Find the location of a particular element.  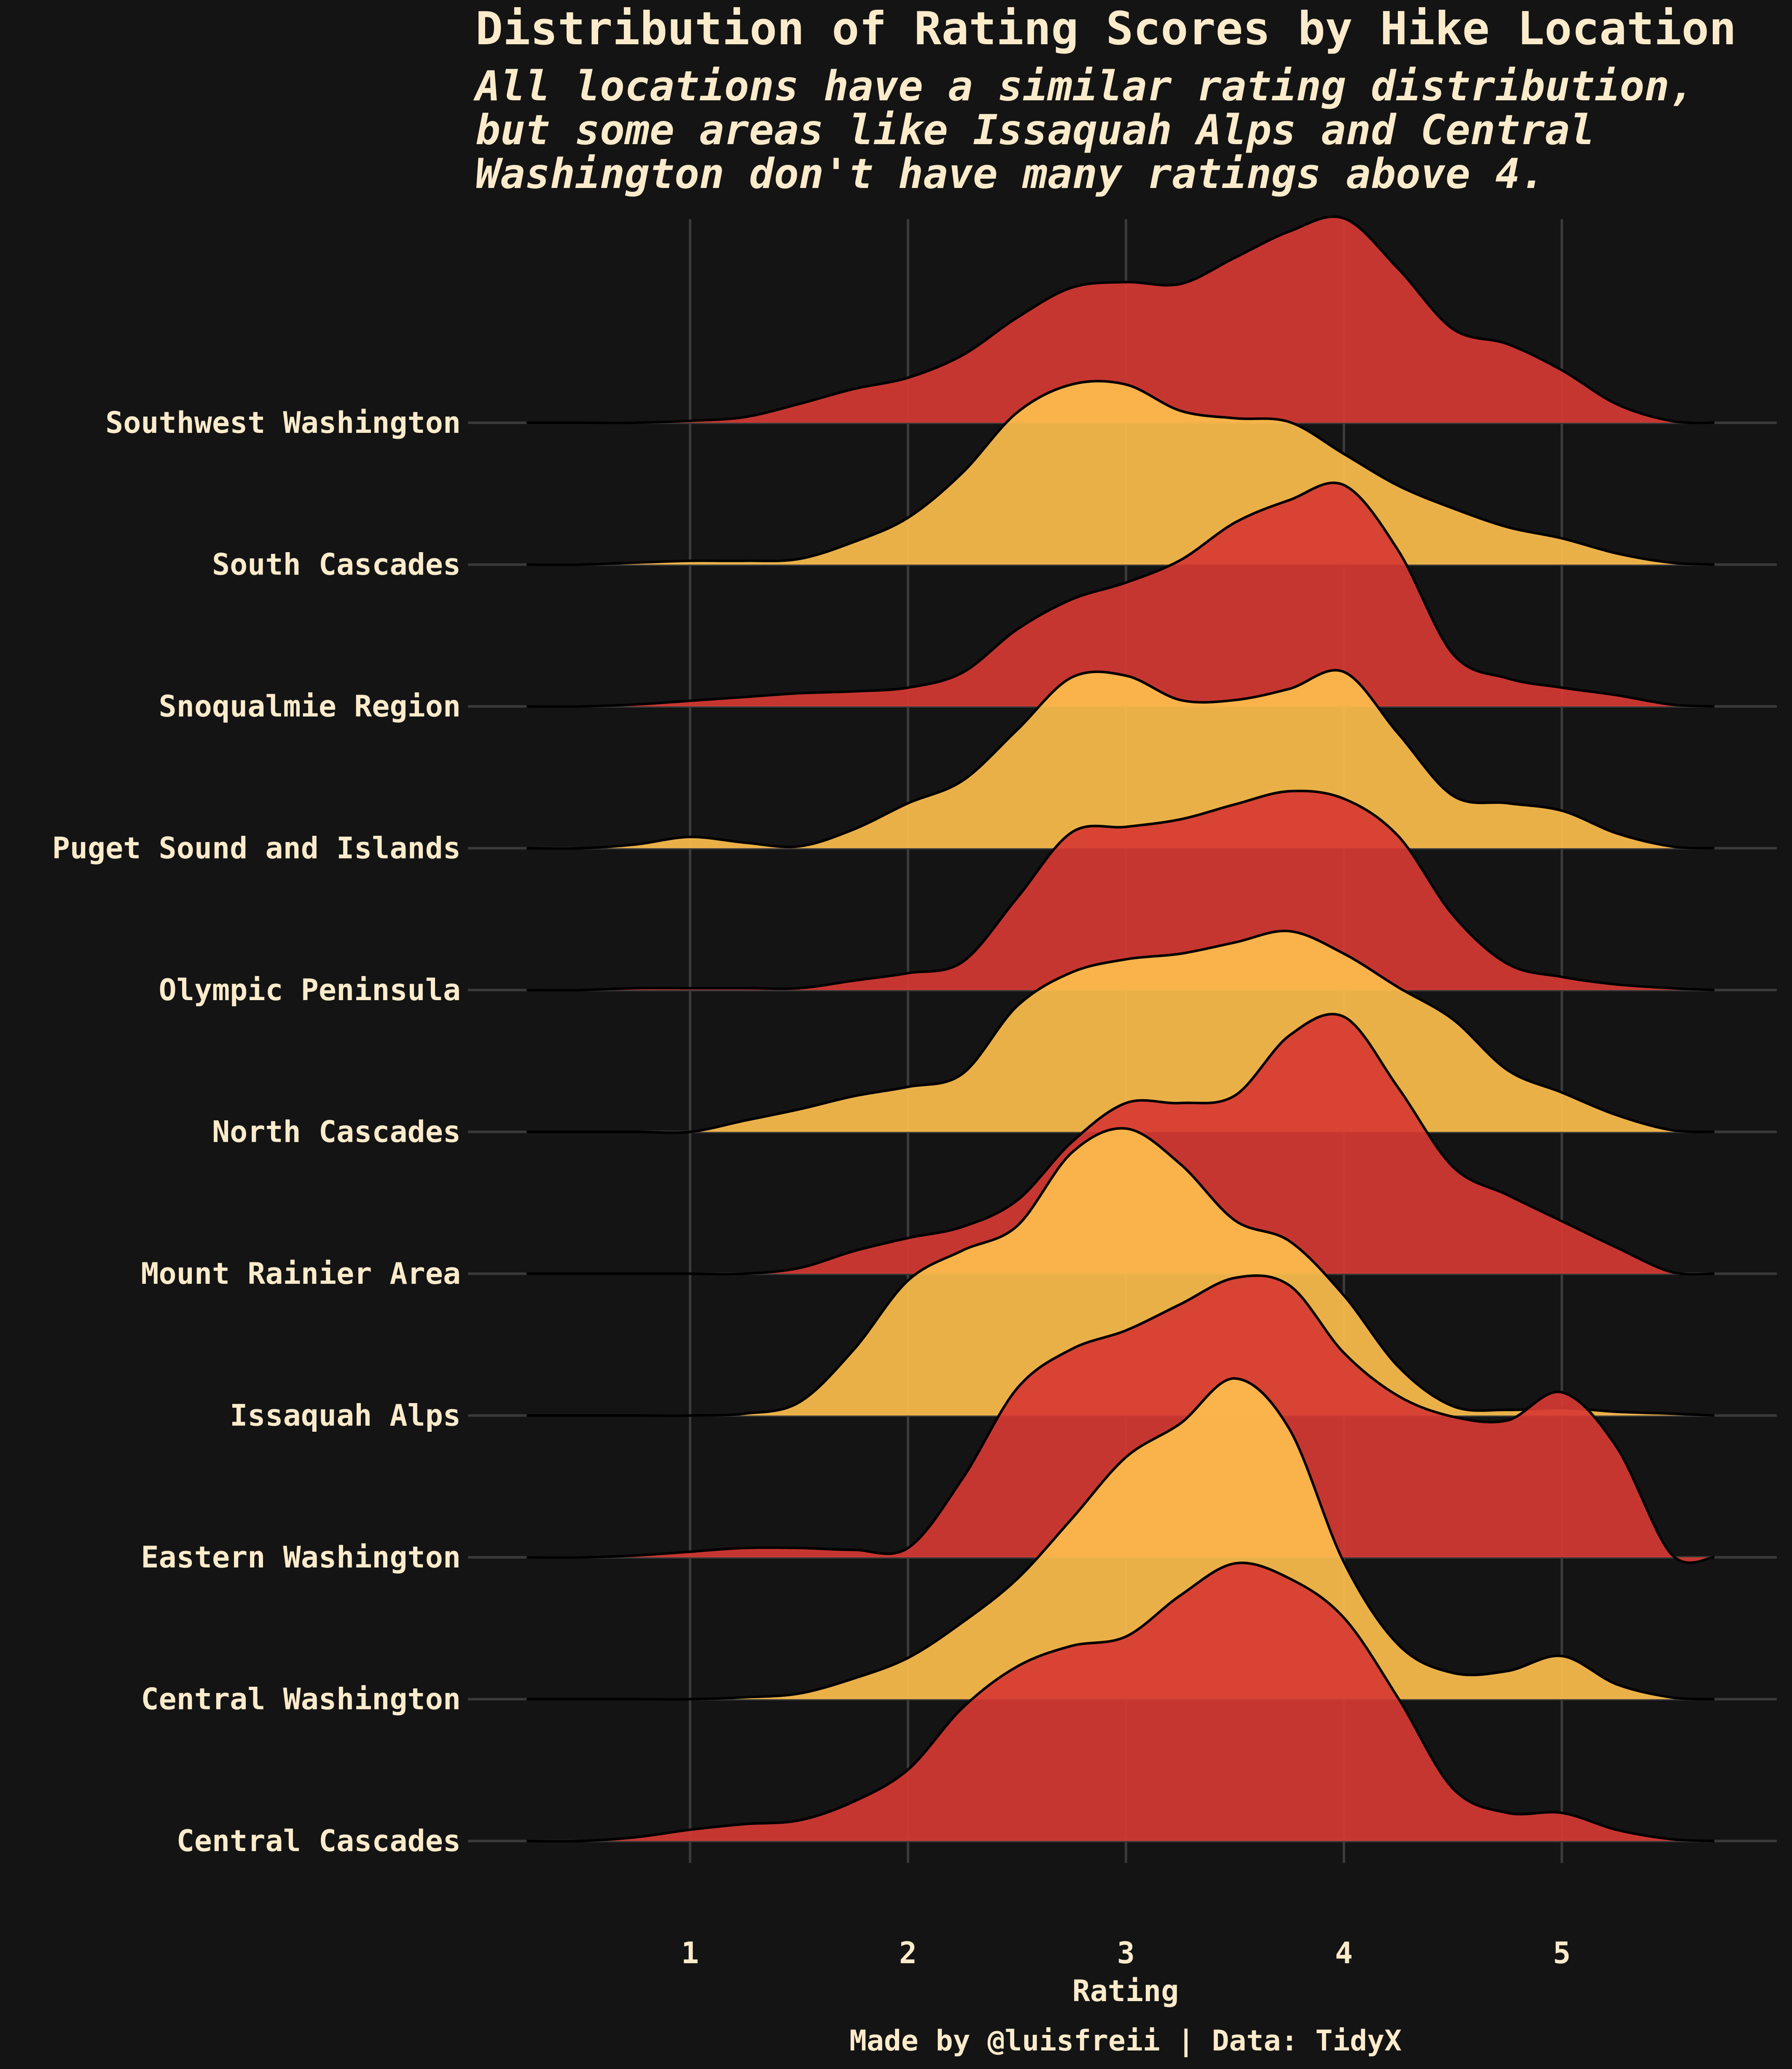

y-label-north-cascades: North Cascades is located at coordinates (336, 1132).